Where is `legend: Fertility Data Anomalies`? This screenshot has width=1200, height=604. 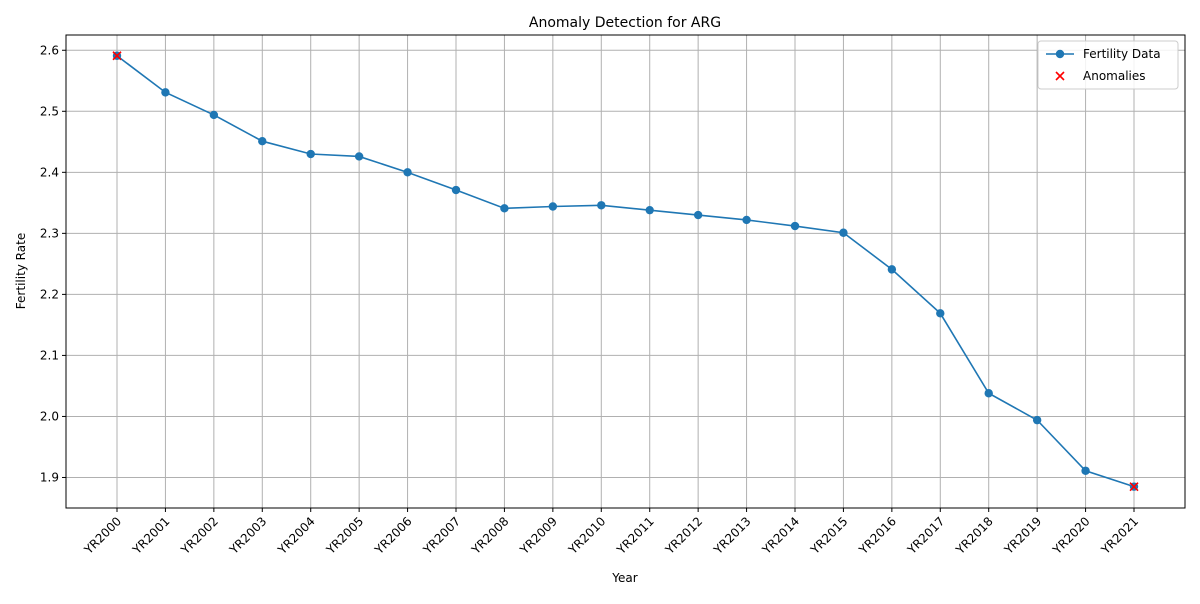 legend: Fertility Data Anomalies is located at coordinates (1108, 65).